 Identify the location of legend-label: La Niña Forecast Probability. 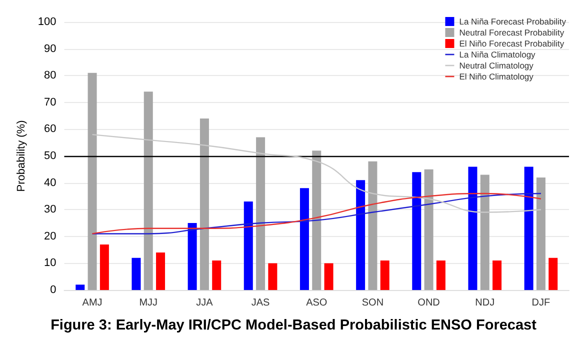
(513, 21).